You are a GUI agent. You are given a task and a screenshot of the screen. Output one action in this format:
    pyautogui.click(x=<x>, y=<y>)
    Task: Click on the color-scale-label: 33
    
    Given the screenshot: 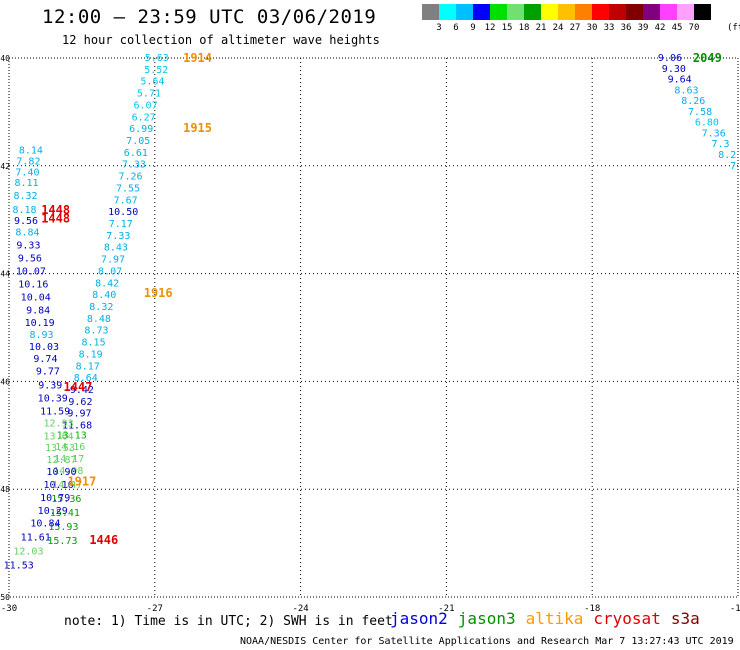 What is the action you would take?
    pyautogui.click(x=609, y=28)
    